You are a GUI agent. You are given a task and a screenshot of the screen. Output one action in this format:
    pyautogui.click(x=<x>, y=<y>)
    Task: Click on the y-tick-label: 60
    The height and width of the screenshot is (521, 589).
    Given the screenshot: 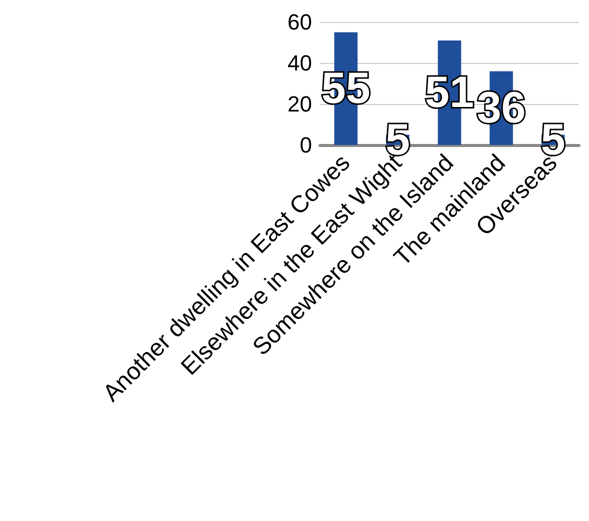 What is the action you would take?
    pyautogui.click(x=300, y=22)
    